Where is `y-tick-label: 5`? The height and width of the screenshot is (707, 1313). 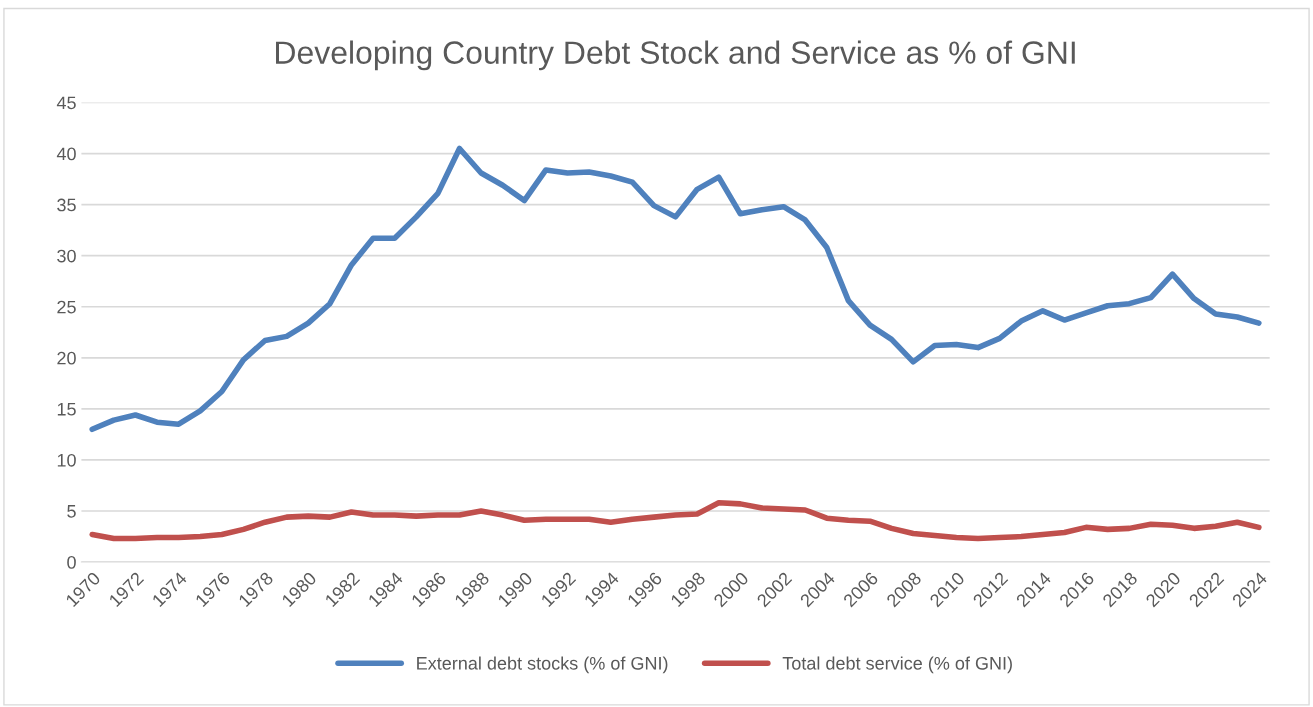 y-tick-label: 5 is located at coordinates (71, 511).